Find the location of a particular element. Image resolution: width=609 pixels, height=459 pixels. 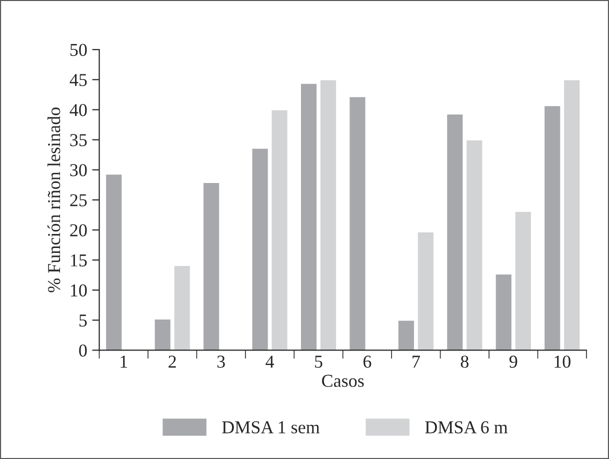

y-tick-label: 50 is located at coordinates (78, 50).